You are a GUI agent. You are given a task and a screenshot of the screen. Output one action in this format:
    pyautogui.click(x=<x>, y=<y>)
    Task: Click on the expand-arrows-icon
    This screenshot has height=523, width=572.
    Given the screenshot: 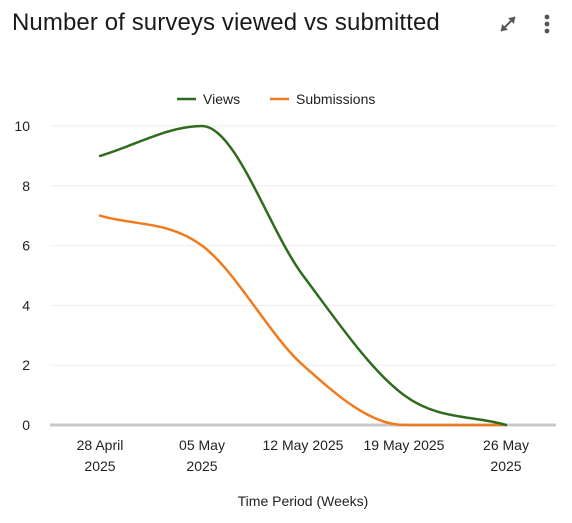 What is the action you would take?
    pyautogui.click(x=508, y=24)
    